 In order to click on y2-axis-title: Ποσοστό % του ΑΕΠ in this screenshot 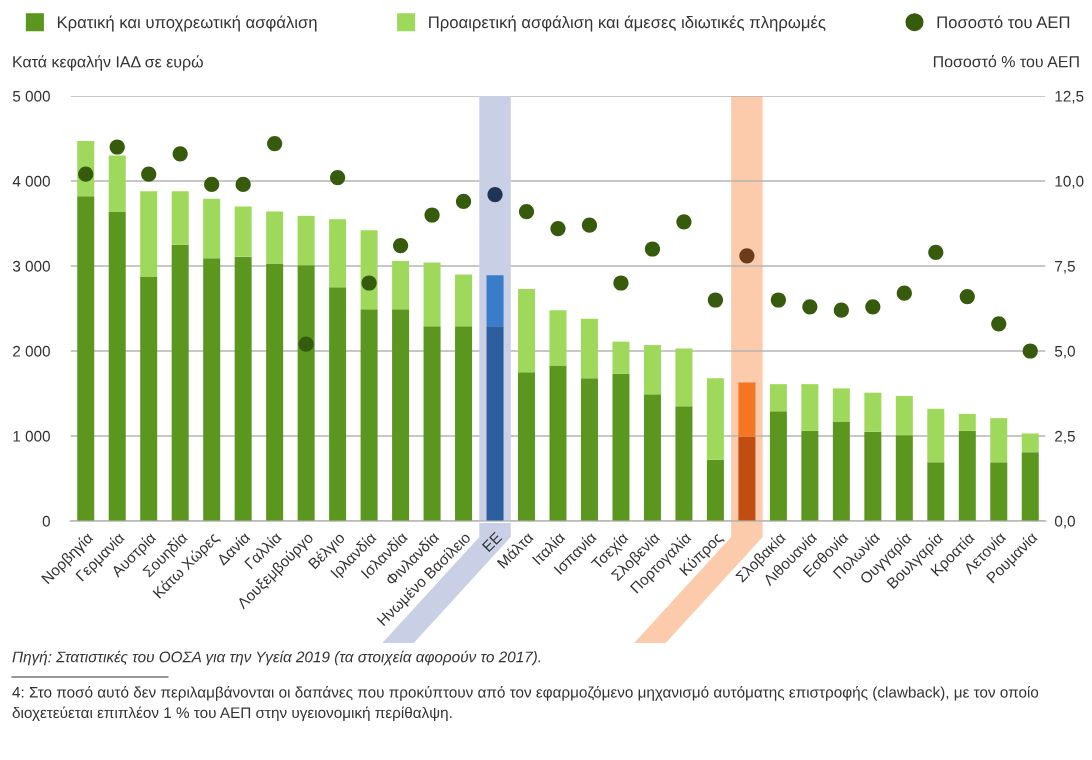, I will do `click(1006, 61)`.